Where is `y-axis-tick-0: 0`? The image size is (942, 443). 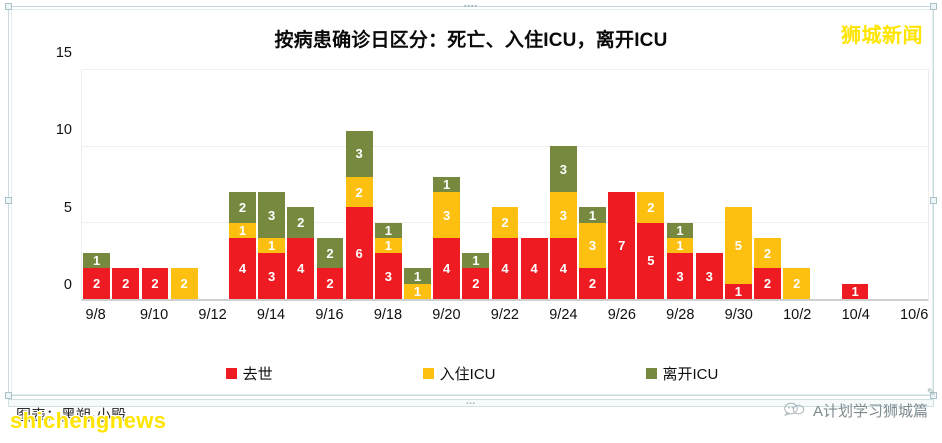 y-axis-tick-0: 0 is located at coordinates (67, 285).